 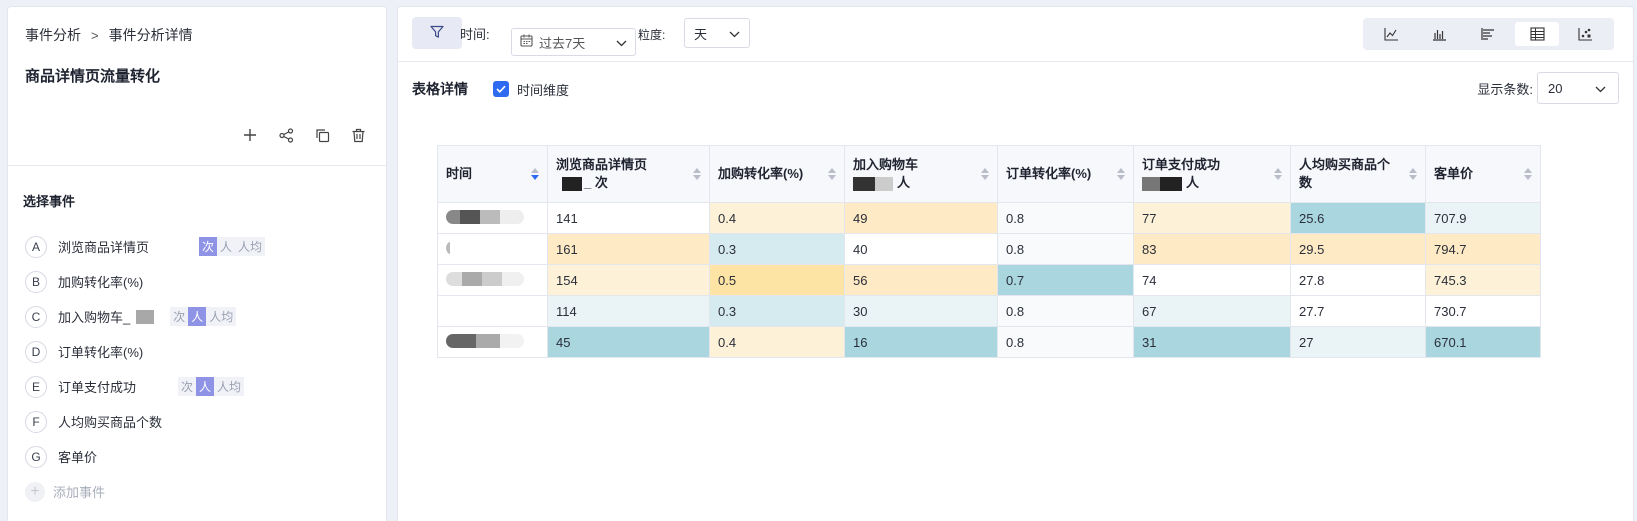 What do you see at coordinates (1391, 34) in the screenshot?
I see `line-chart-icon` at bounding box center [1391, 34].